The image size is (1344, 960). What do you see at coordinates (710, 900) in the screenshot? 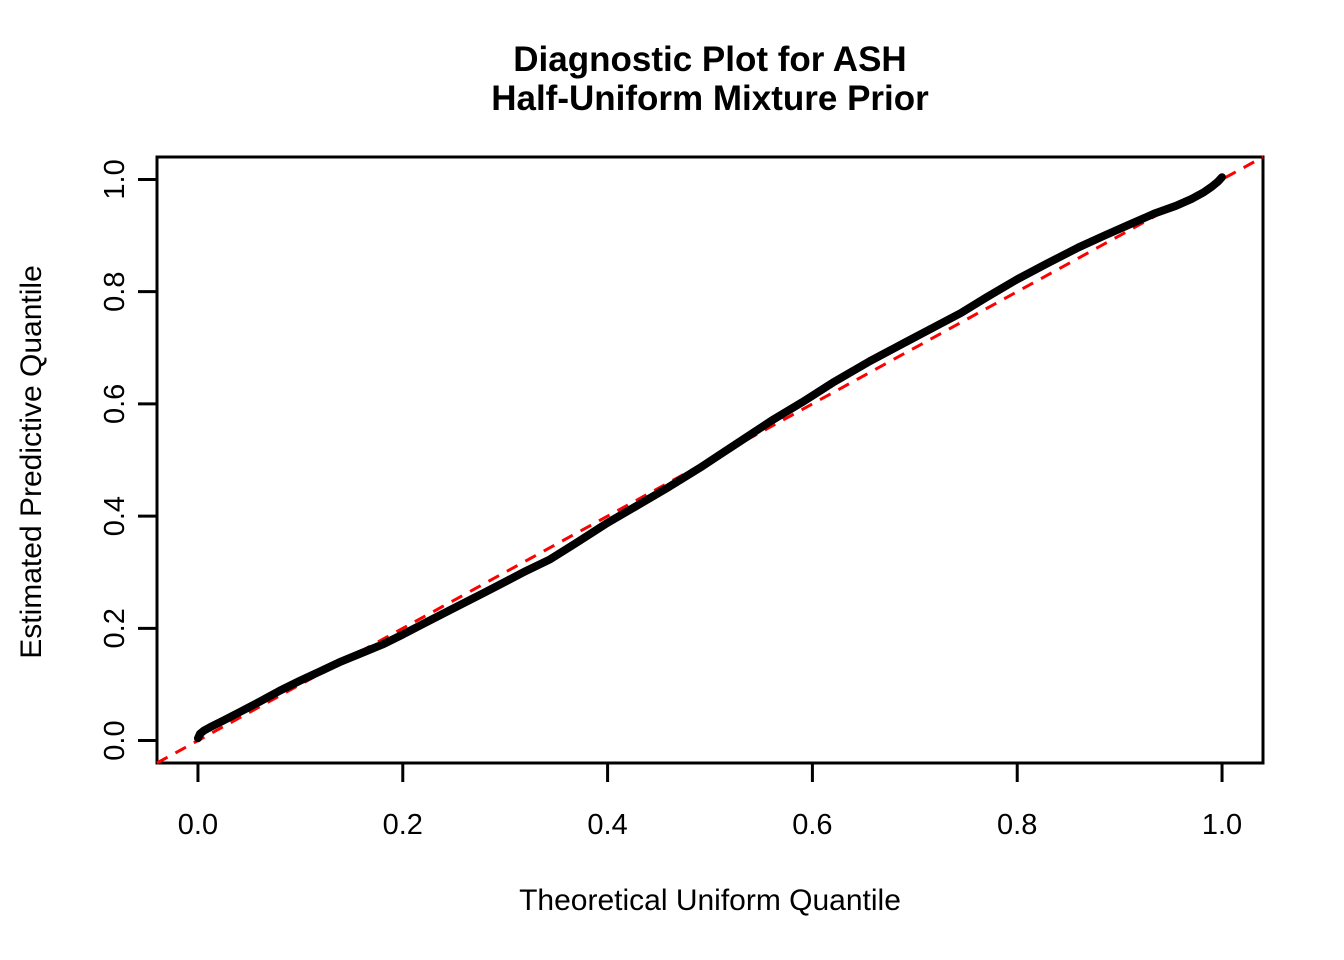
I see `x-axis-title: Theoretical Uniform Quantile` at bounding box center [710, 900].